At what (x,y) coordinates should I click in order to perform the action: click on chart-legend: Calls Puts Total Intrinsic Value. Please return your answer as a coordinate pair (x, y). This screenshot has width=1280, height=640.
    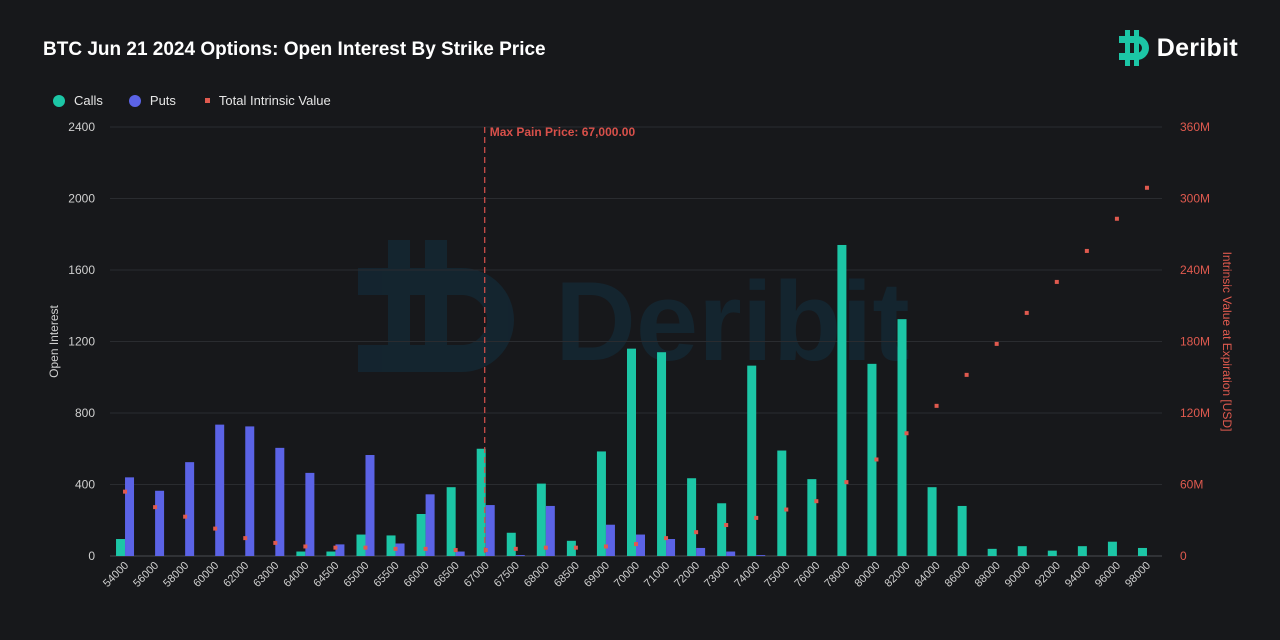
    Looking at the image, I should click on (205, 100).